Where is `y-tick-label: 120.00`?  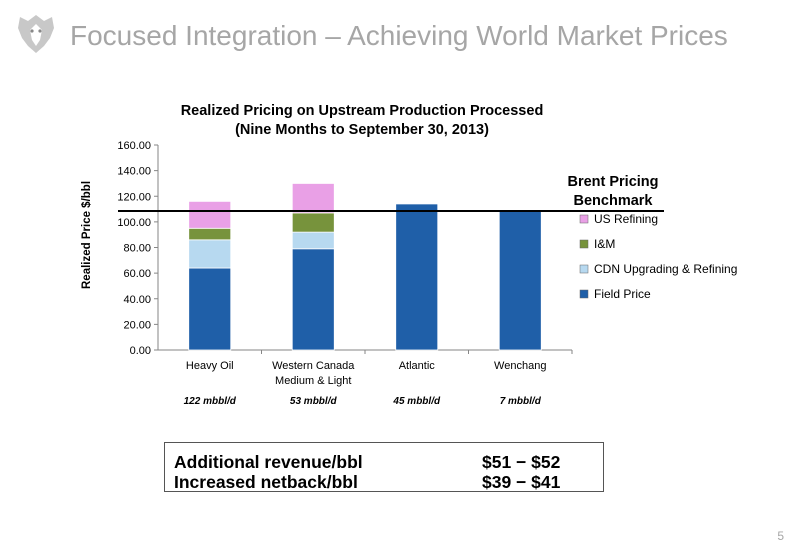 y-tick-label: 120.00 is located at coordinates (134, 197).